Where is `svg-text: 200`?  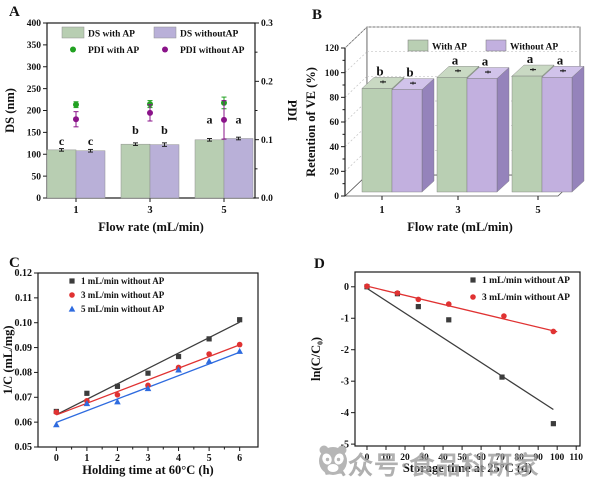 svg-text: 200 is located at coordinates (34, 112).